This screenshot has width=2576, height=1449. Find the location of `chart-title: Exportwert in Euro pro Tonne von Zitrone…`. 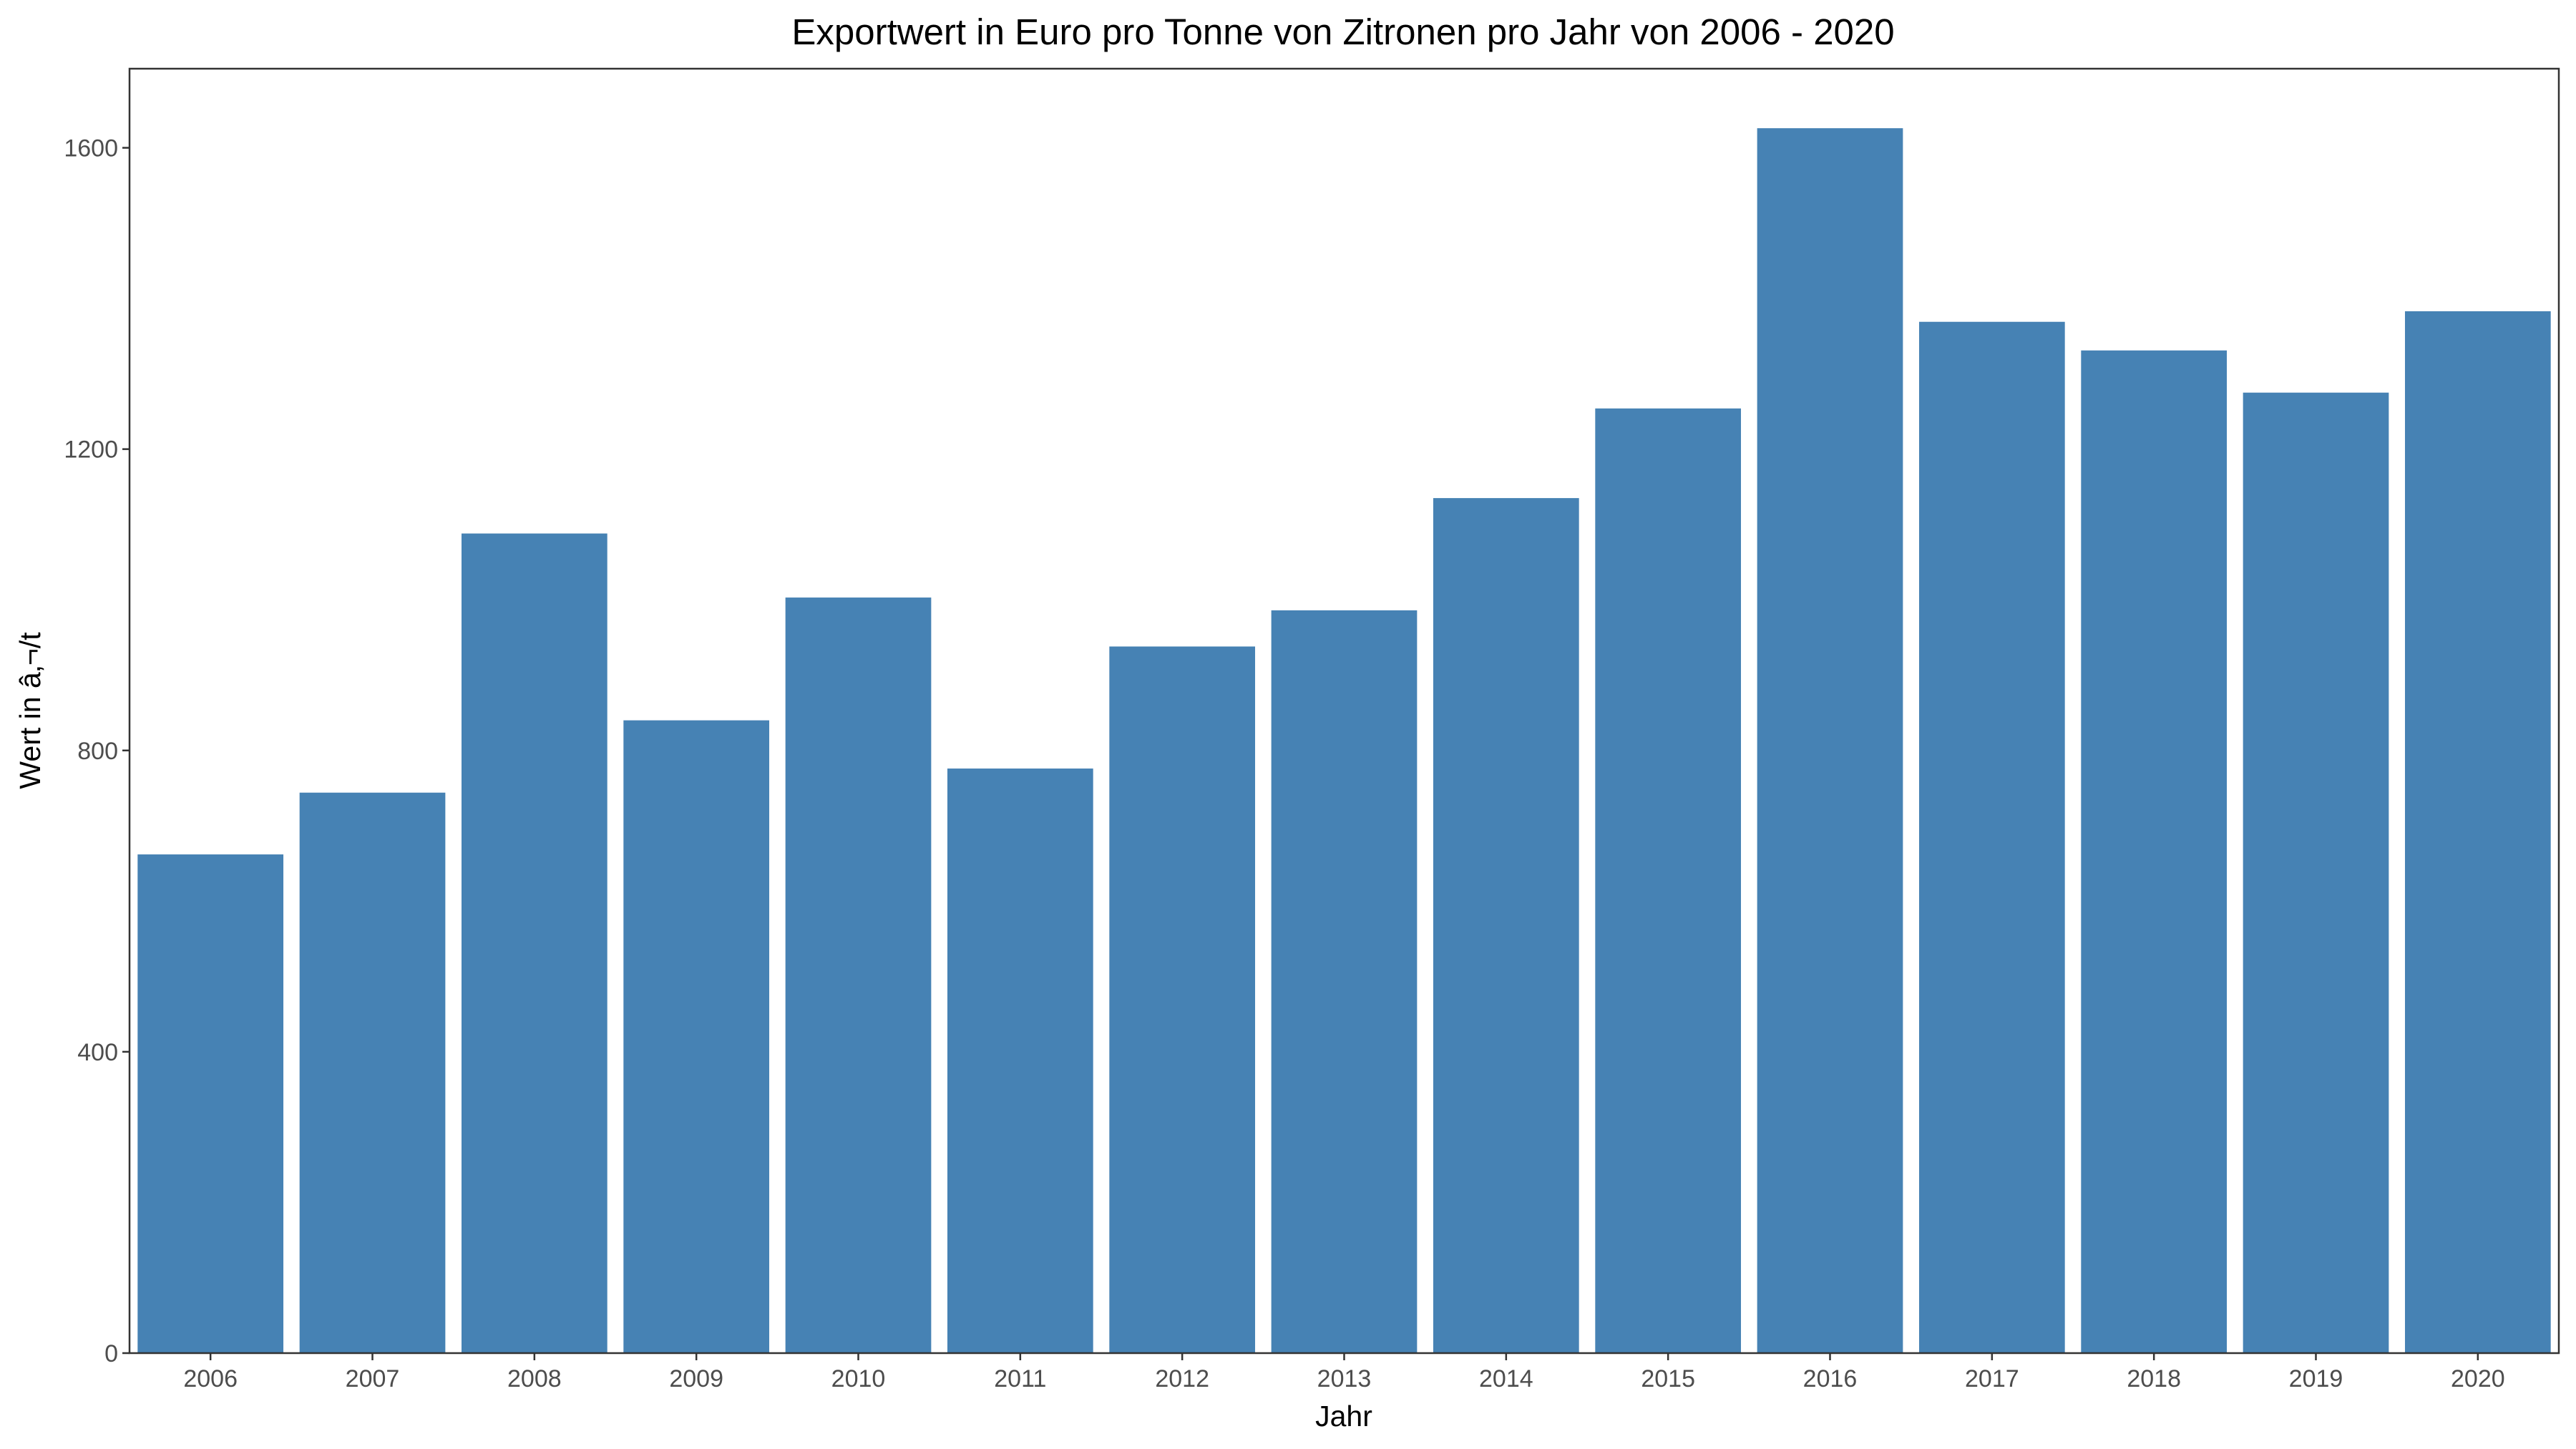

chart-title: Exportwert in Euro pro Tonne von Zitrone… is located at coordinates (1342, 31).